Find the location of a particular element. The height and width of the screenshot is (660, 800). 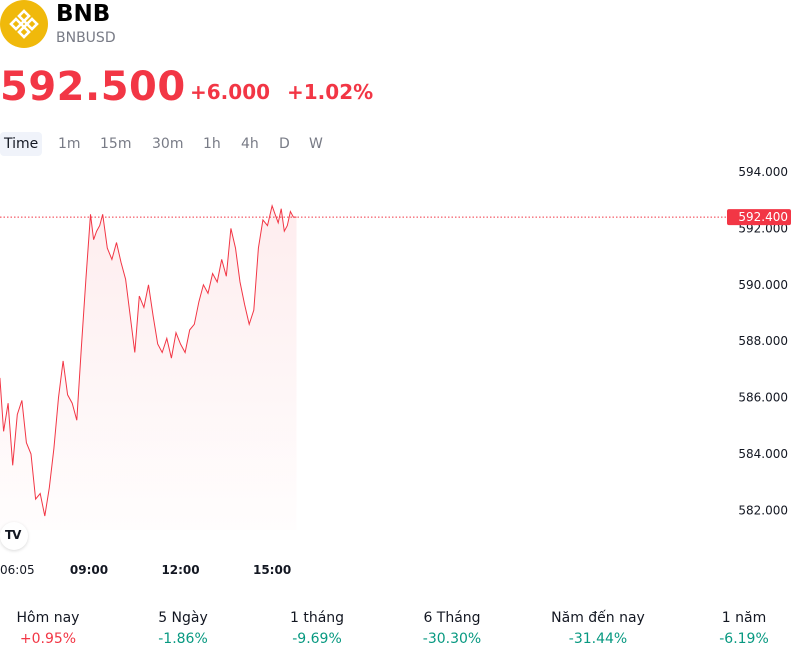

price-change: +6.000 is located at coordinates (230, 92).